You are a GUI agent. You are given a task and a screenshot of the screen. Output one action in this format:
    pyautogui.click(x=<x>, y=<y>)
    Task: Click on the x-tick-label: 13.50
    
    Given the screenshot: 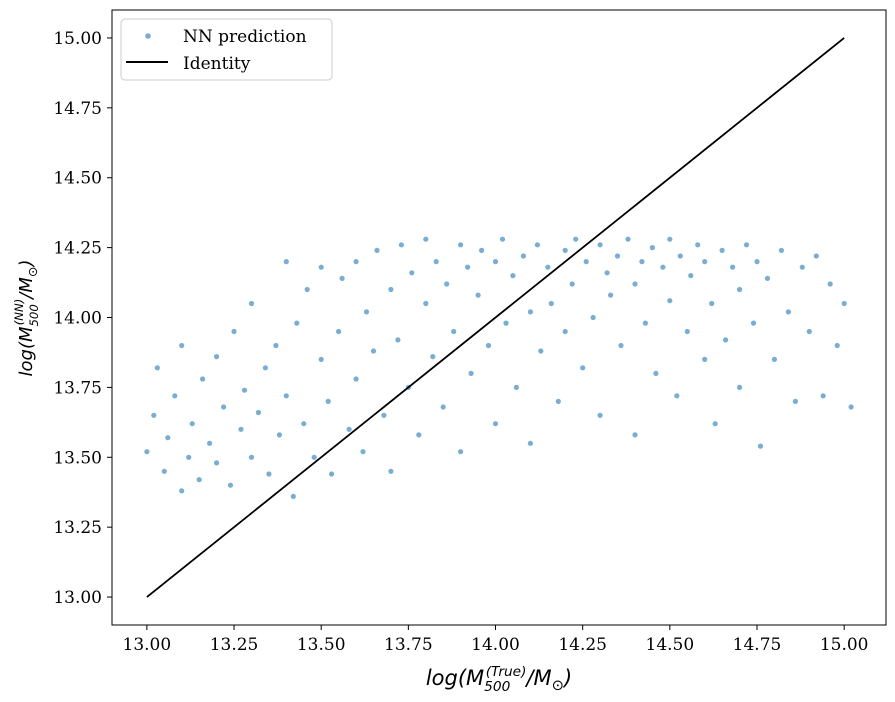 What is the action you would take?
    pyautogui.click(x=321, y=645)
    